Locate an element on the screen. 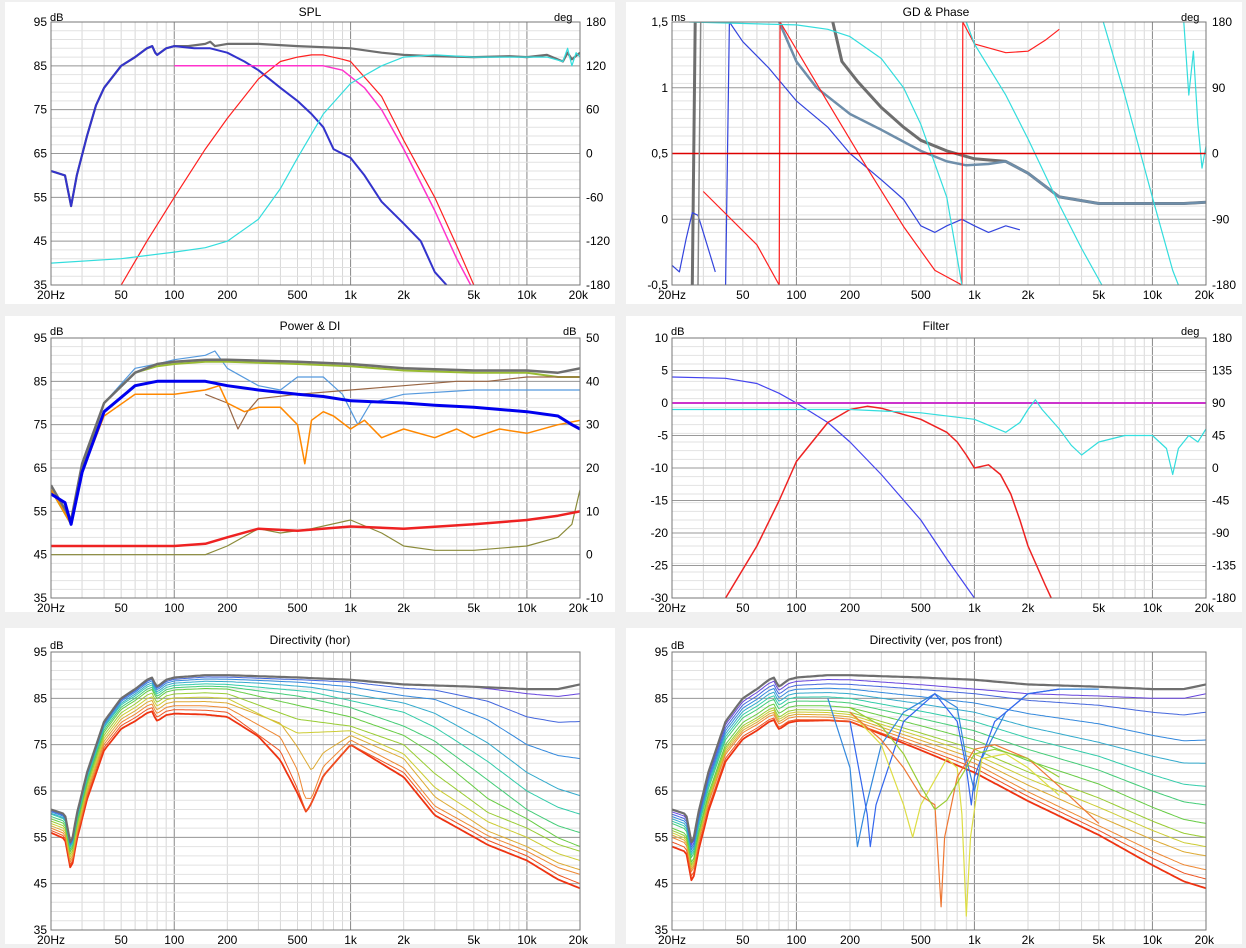 Image resolution: width=1246 pixels, height=948 pixels. x-tick-label: 500 is located at coordinates (297, 295).